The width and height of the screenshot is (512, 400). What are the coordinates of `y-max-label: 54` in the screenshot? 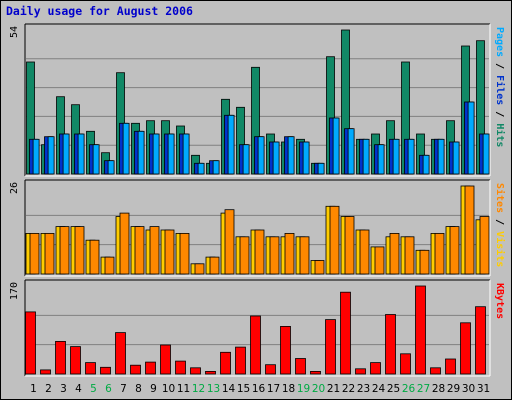 It's located at (14, 32).